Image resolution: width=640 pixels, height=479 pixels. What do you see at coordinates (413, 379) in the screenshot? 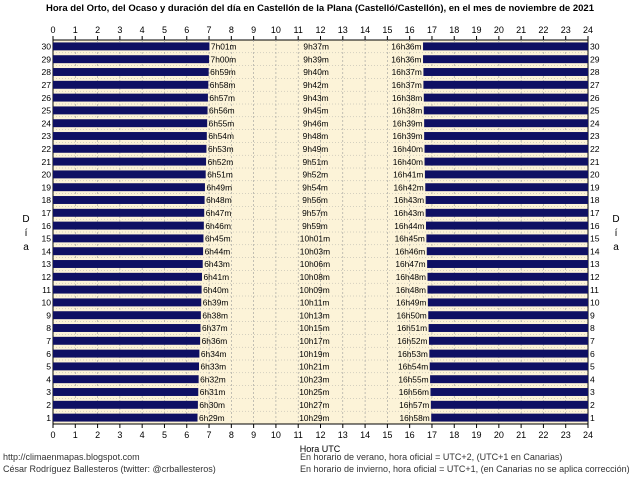
I see `sunset-label: 16h55m` at bounding box center [413, 379].